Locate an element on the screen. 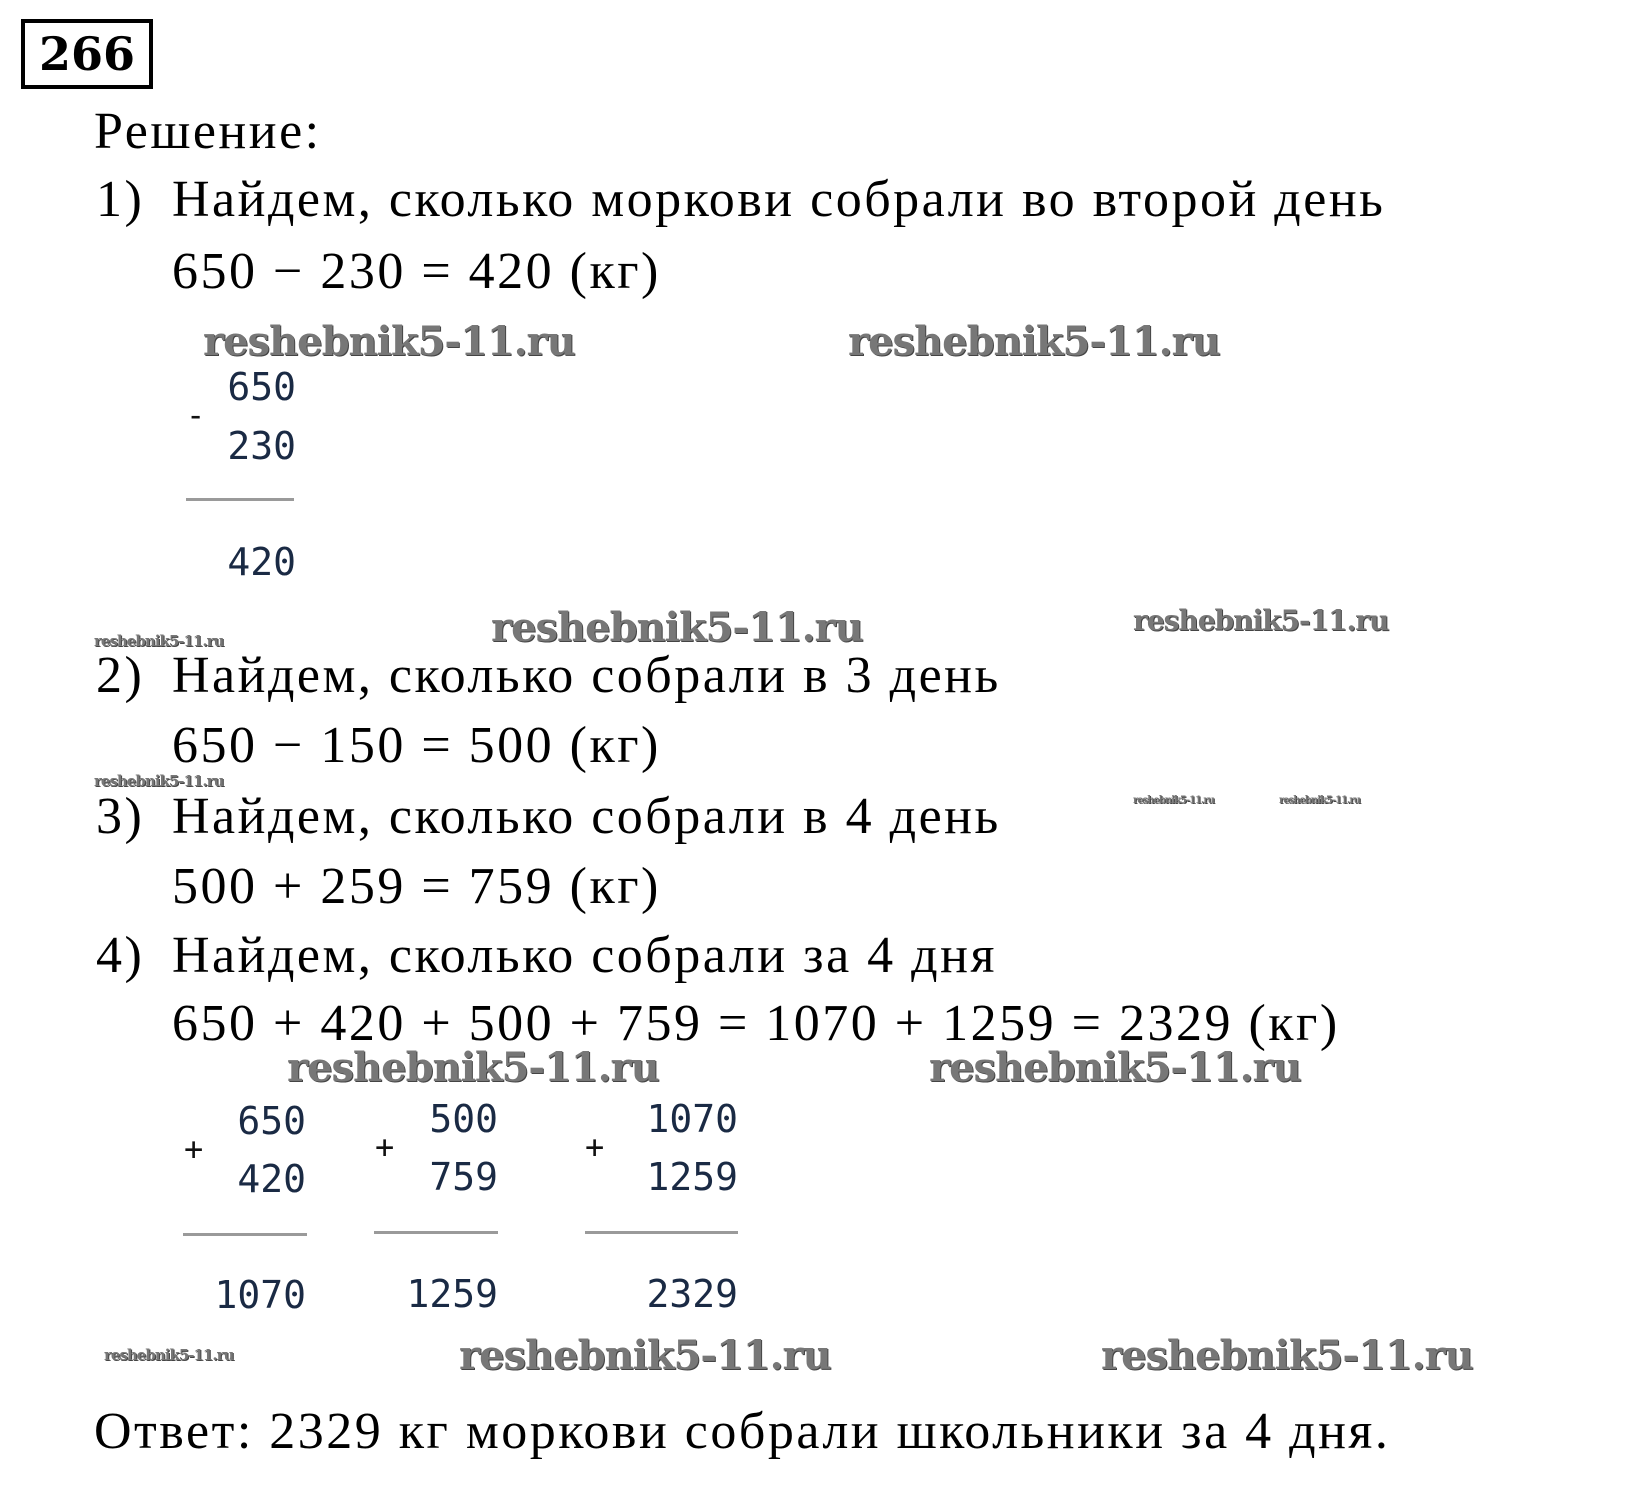 This screenshot has height=1486, width=1629. column-result: 420 is located at coordinates (261, 562).